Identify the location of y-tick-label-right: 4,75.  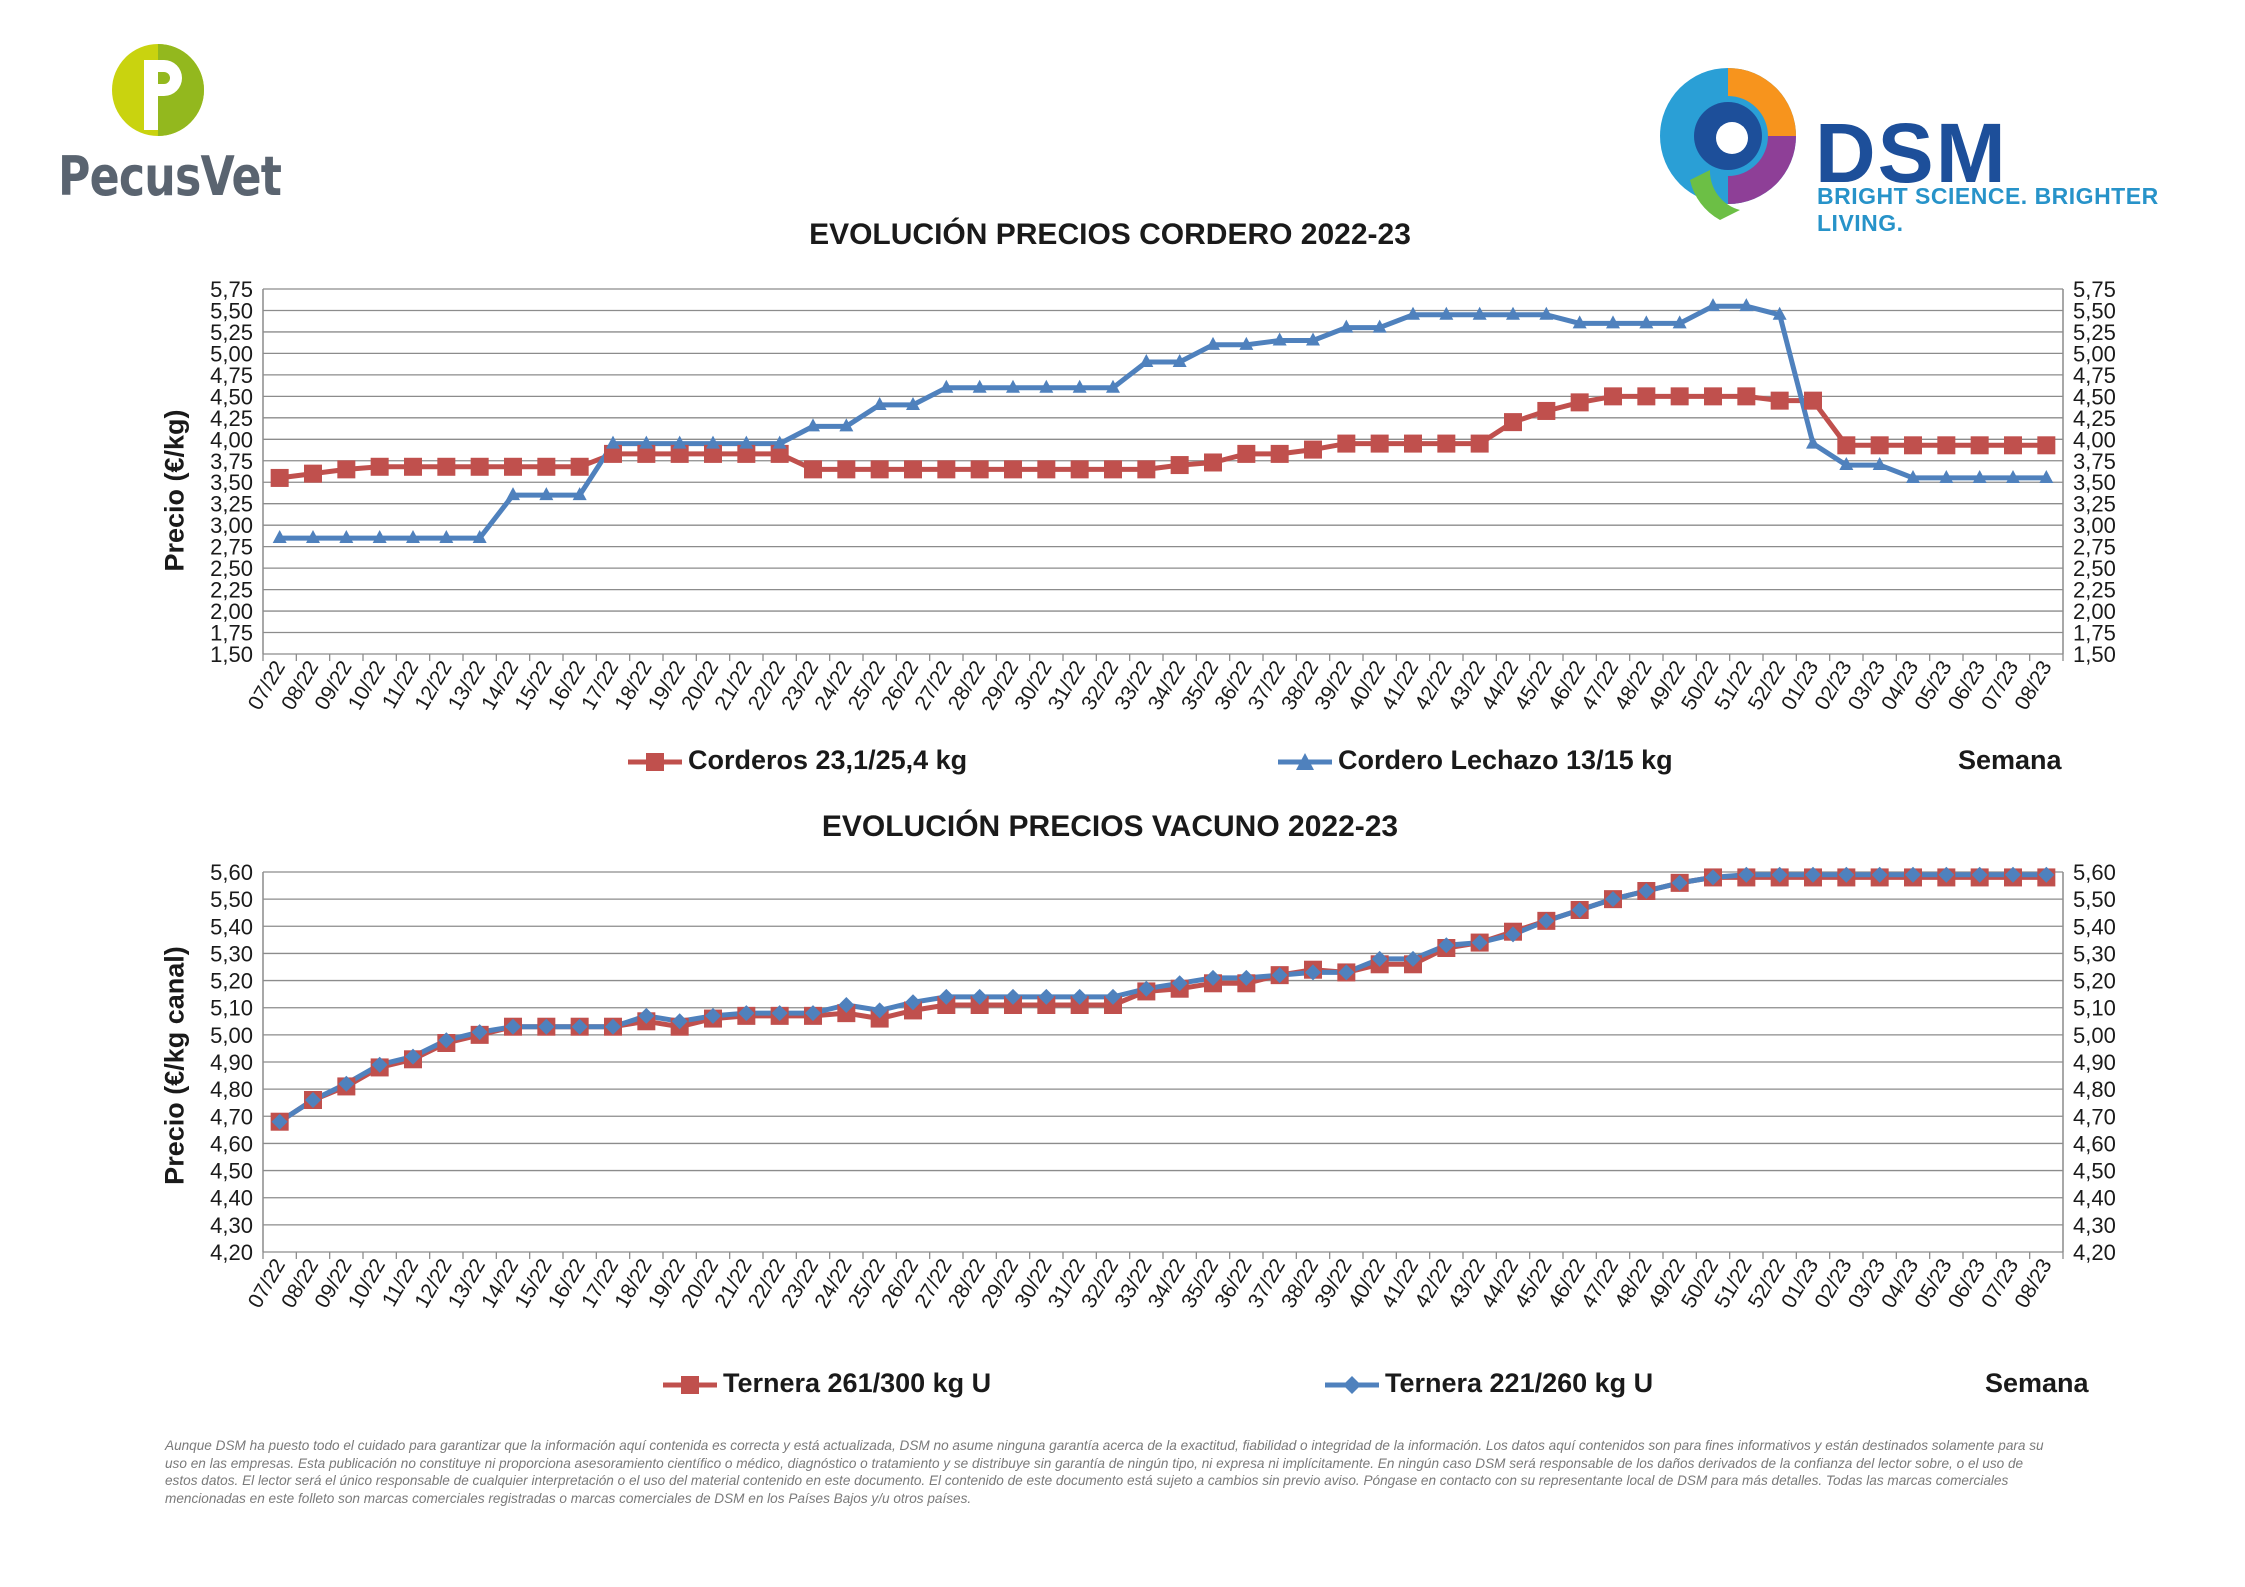
(2094, 375).